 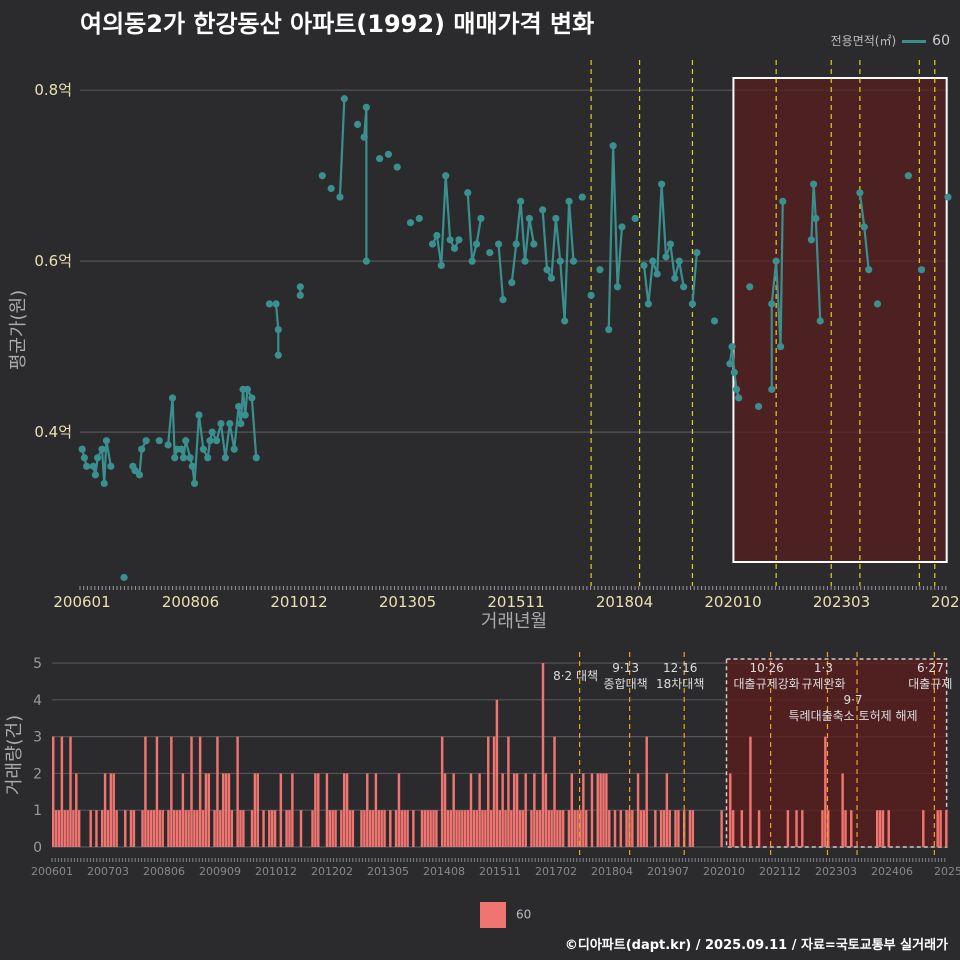 I want to click on price-x-tick: 201511, so click(x=515, y=602).